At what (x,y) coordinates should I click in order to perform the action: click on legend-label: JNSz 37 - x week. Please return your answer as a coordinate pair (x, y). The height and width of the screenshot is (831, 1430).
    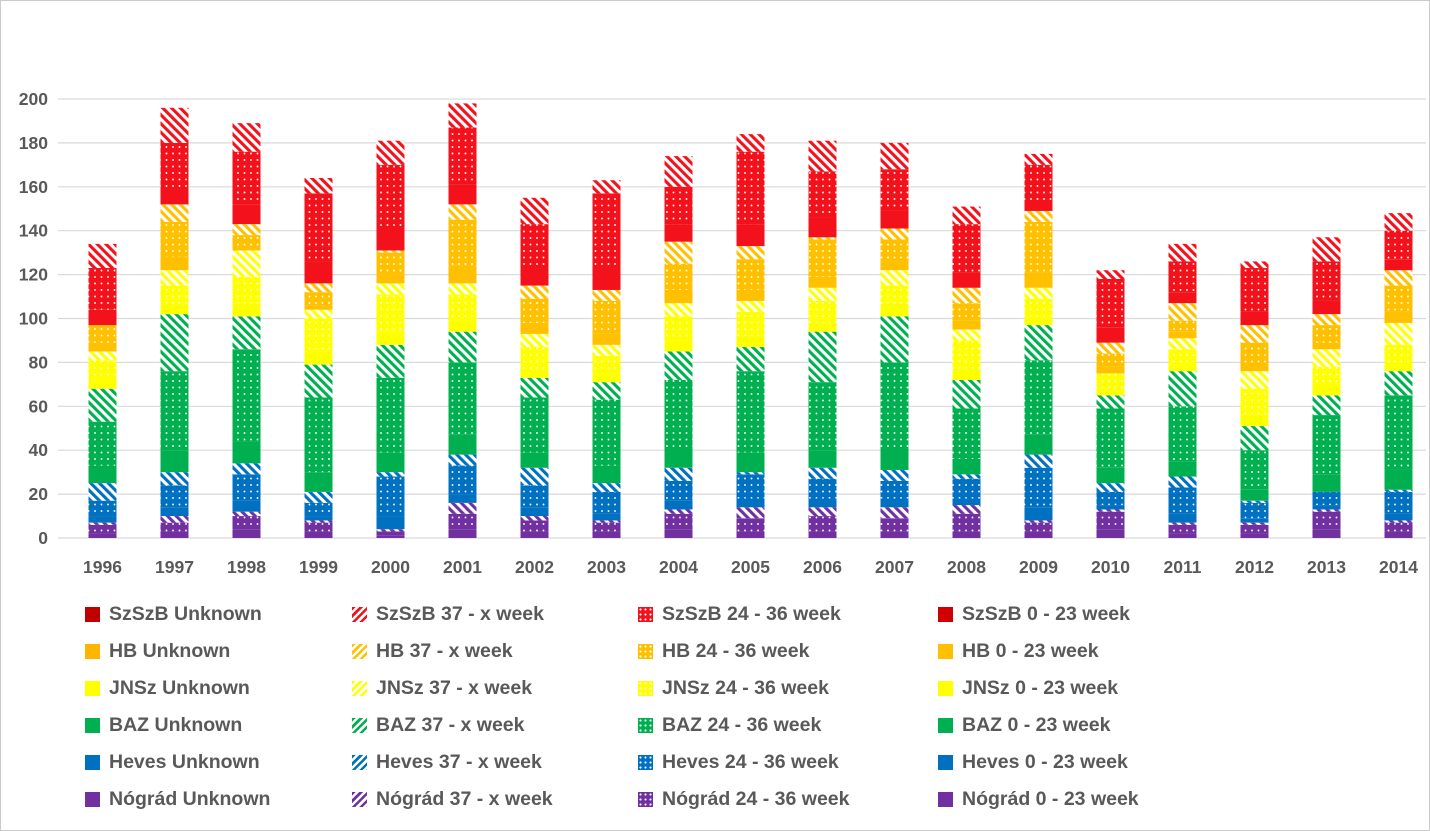
    Looking at the image, I should click on (454, 688).